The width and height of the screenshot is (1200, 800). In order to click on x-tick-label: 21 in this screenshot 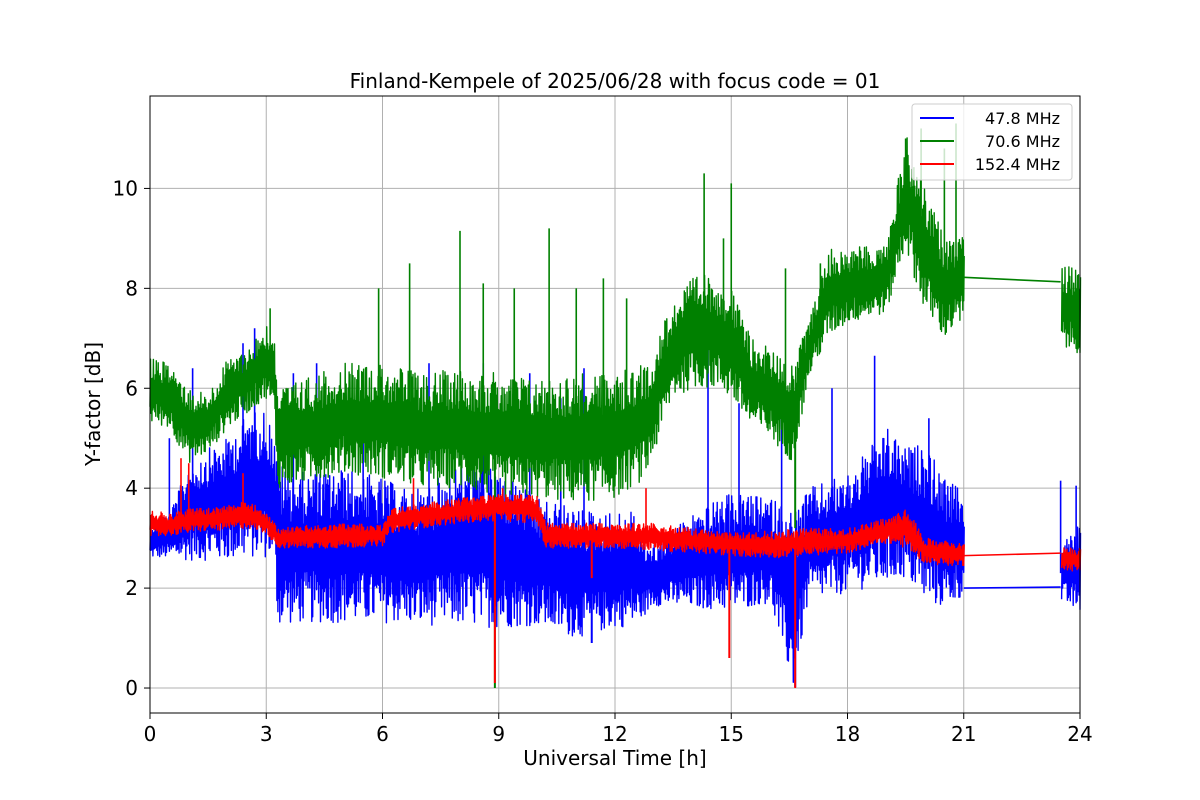, I will do `click(963, 734)`.